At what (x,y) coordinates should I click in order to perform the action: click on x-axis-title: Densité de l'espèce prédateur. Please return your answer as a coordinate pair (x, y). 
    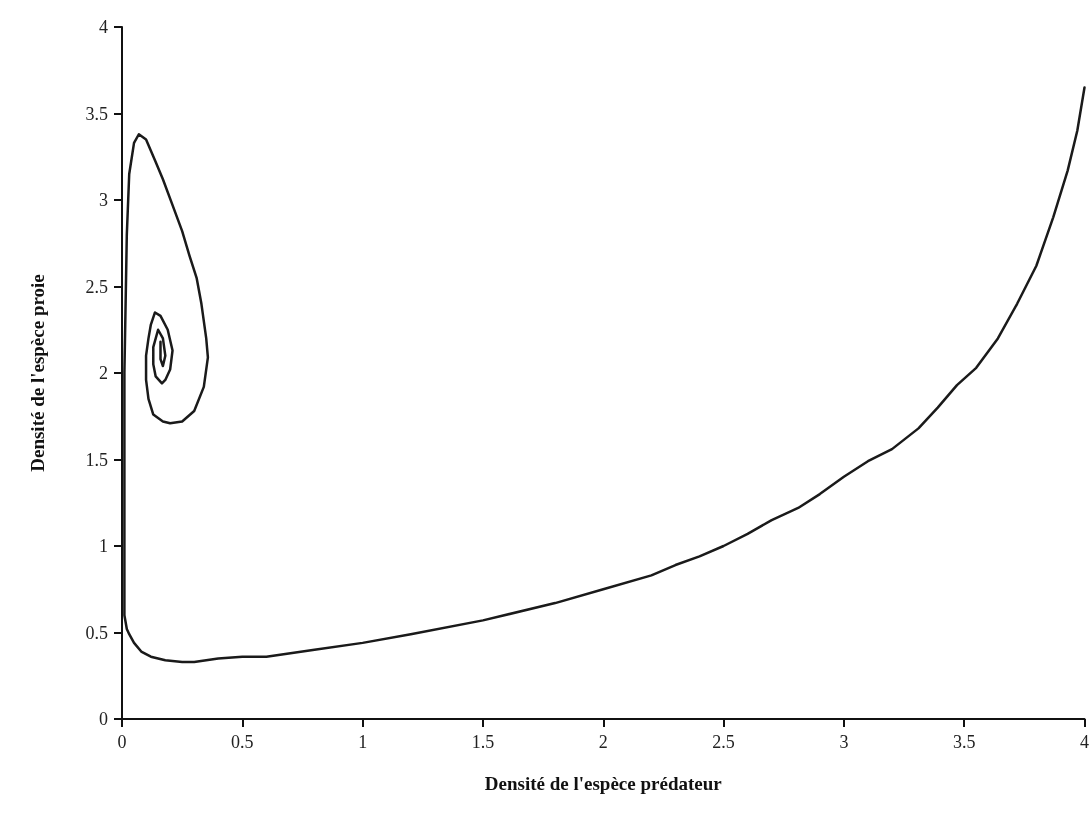
    Looking at the image, I should click on (603, 783).